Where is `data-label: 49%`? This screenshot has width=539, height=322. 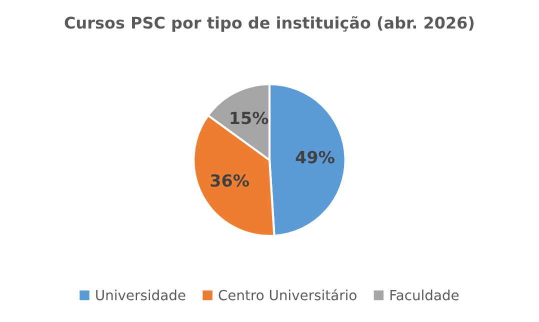 data-label: 49% is located at coordinates (315, 157).